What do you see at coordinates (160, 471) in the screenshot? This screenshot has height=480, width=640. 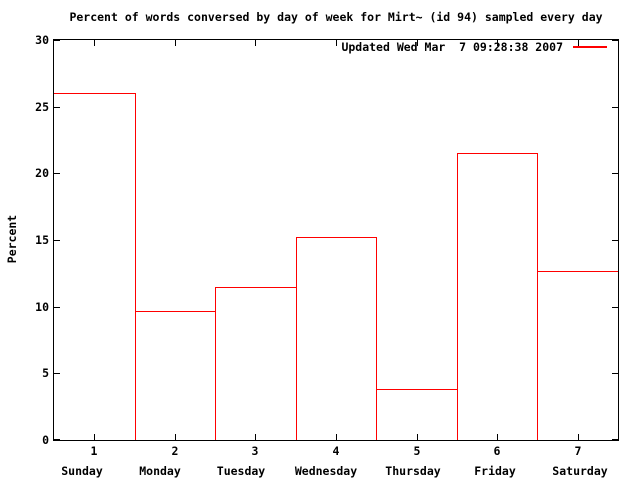 I see `x-day-label: Monday` at bounding box center [160, 471].